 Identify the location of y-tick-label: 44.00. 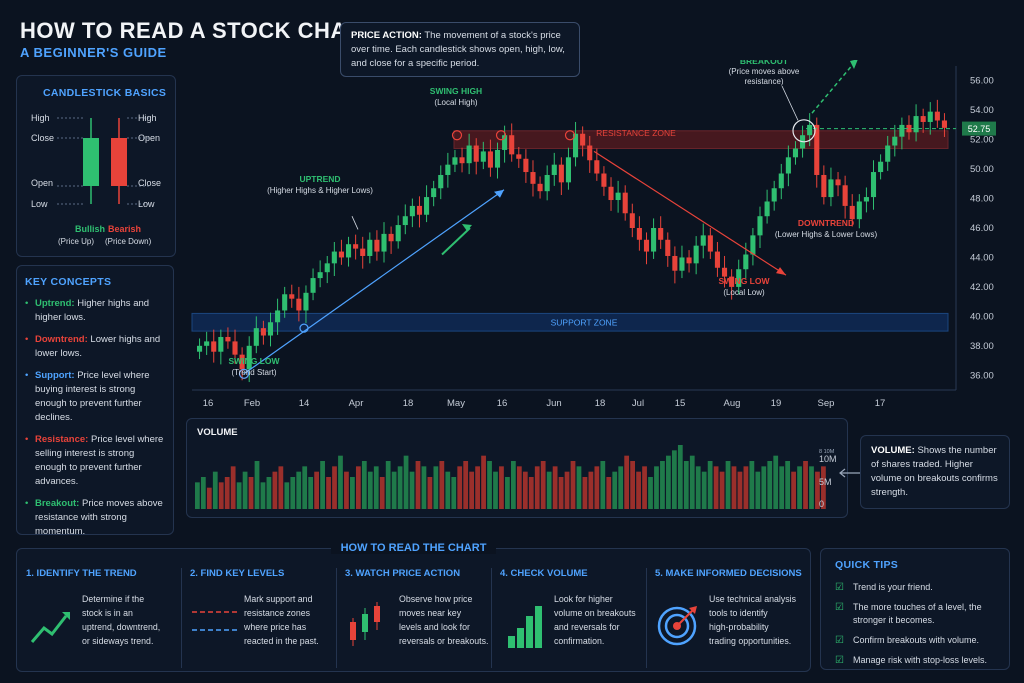
(982, 257).